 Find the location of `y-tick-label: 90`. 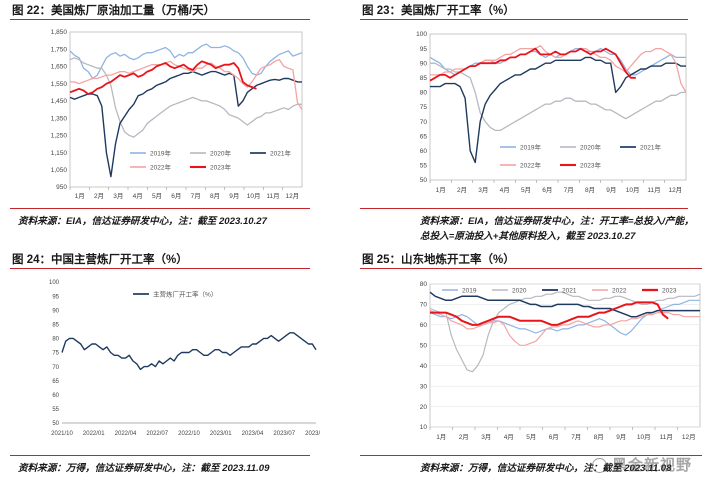

y-tick-label: 90 is located at coordinates (55, 311).